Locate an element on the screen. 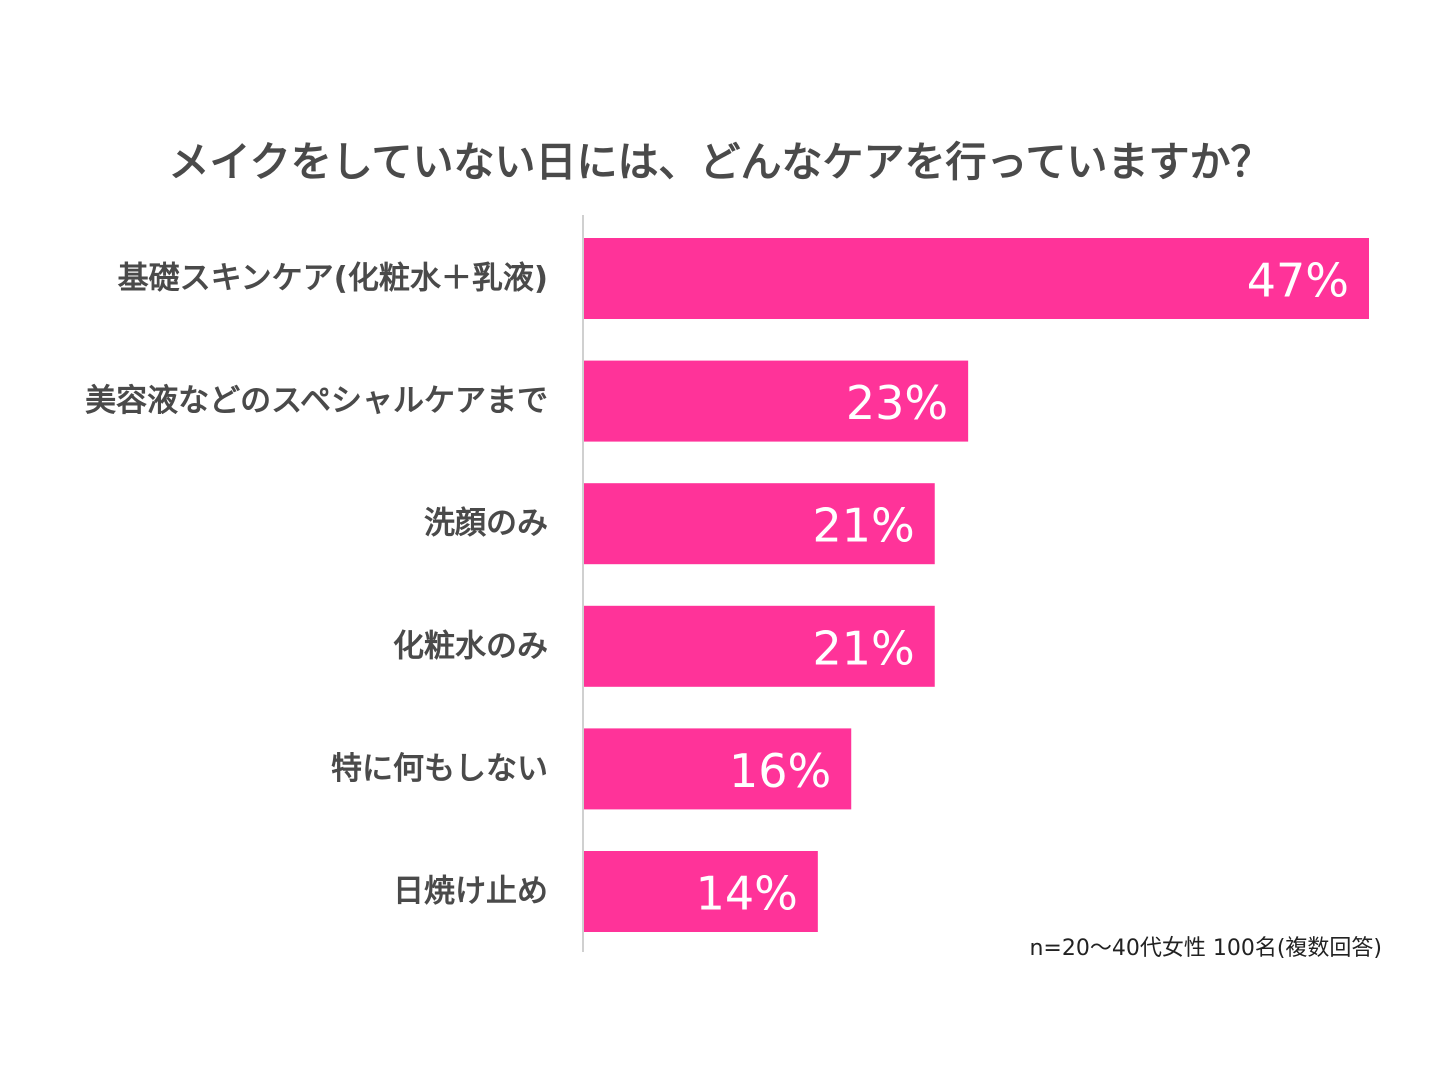 The image size is (1440, 1080). category-label-1: 美容液などのスペシャルケアまで is located at coordinates (316, 401).